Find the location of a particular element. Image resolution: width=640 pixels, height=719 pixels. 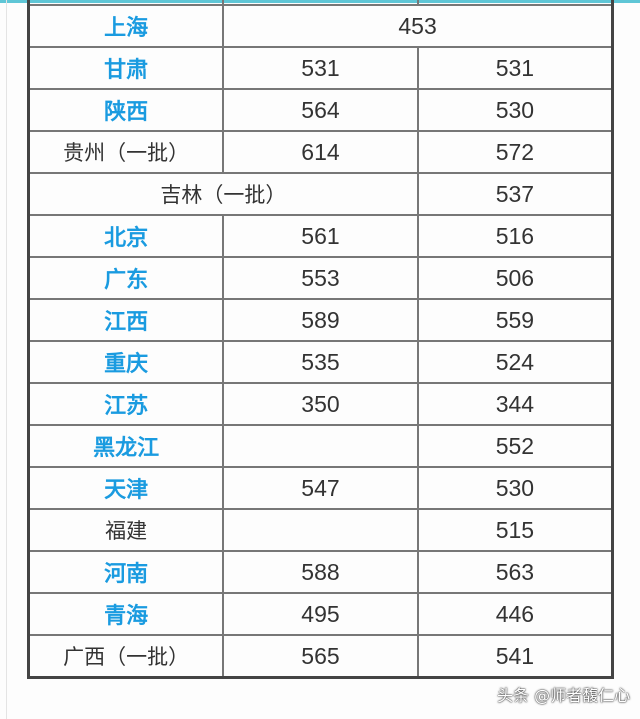

table-row: 黑龙江 552 is located at coordinates (320, 446).